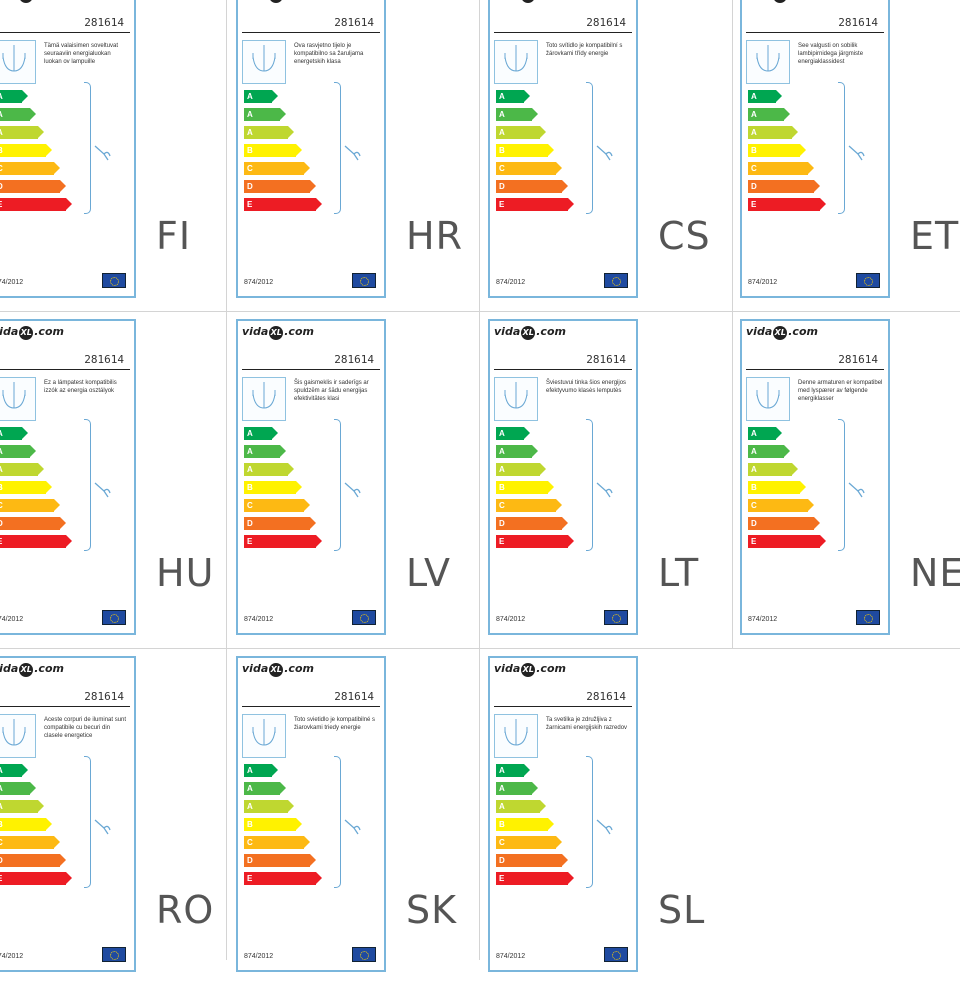  What do you see at coordinates (679, 573) in the screenshot?
I see `language-code: LT` at bounding box center [679, 573].